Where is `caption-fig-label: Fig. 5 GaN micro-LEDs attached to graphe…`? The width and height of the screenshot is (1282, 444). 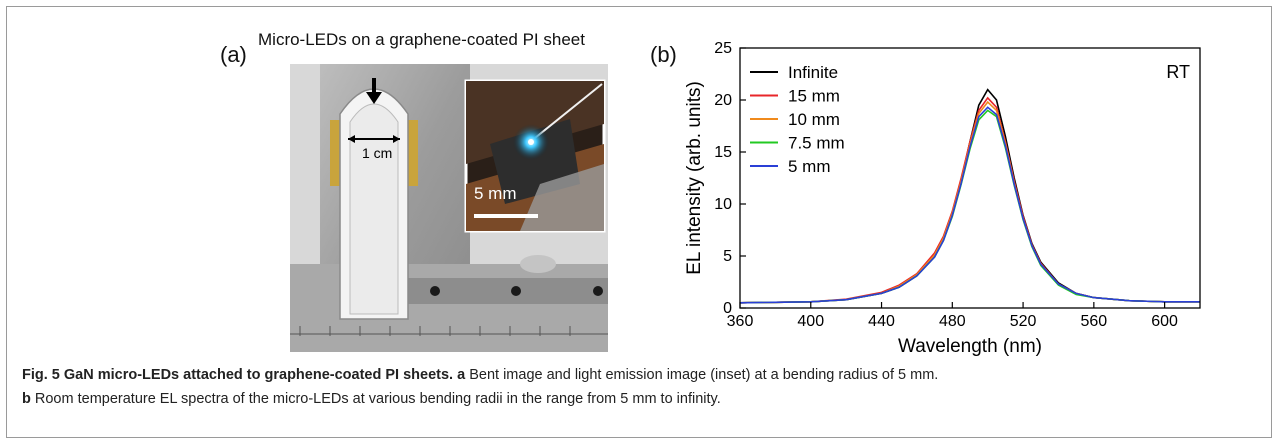
caption-fig-label: Fig. 5 GaN micro-LEDs attached to graphe… is located at coordinates (238, 375).